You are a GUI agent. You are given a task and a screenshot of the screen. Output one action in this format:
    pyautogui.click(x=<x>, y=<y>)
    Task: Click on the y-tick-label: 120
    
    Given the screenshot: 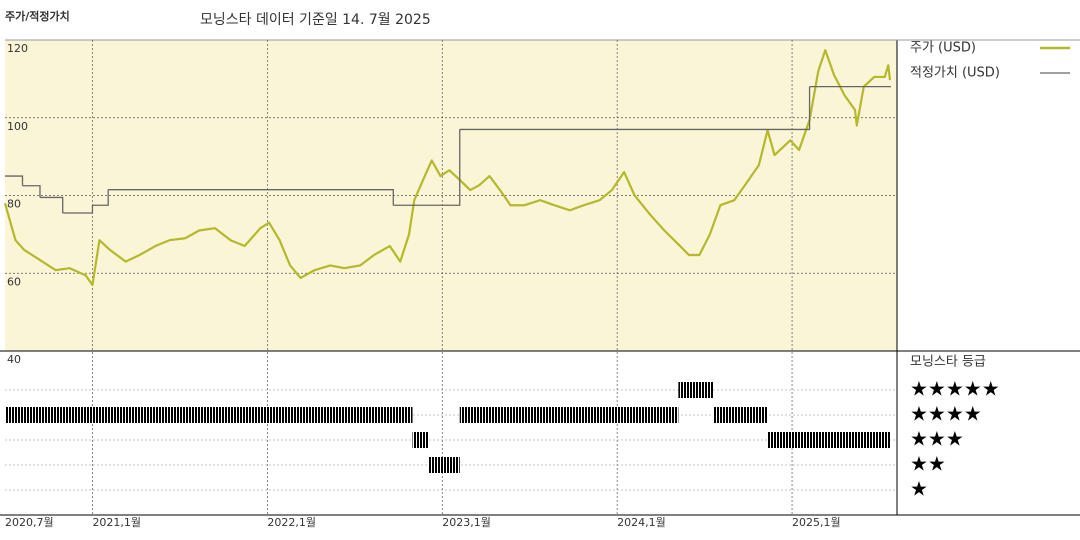 What is the action you would take?
    pyautogui.click(x=17, y=48)
    